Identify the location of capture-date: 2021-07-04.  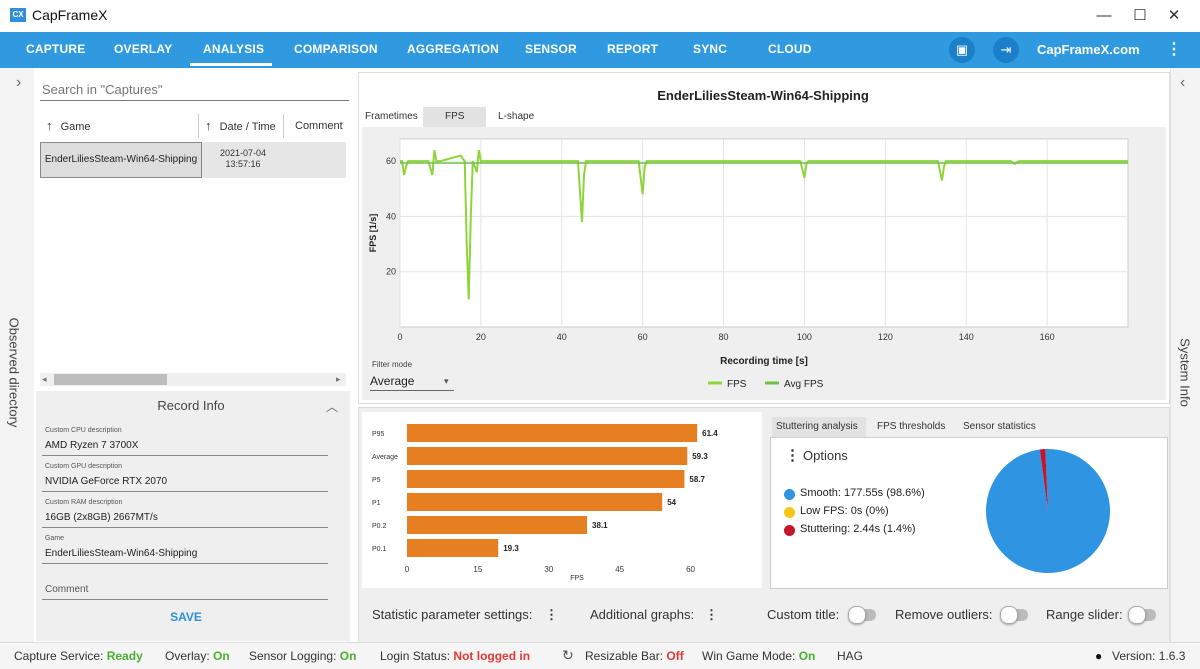
(243, 153).